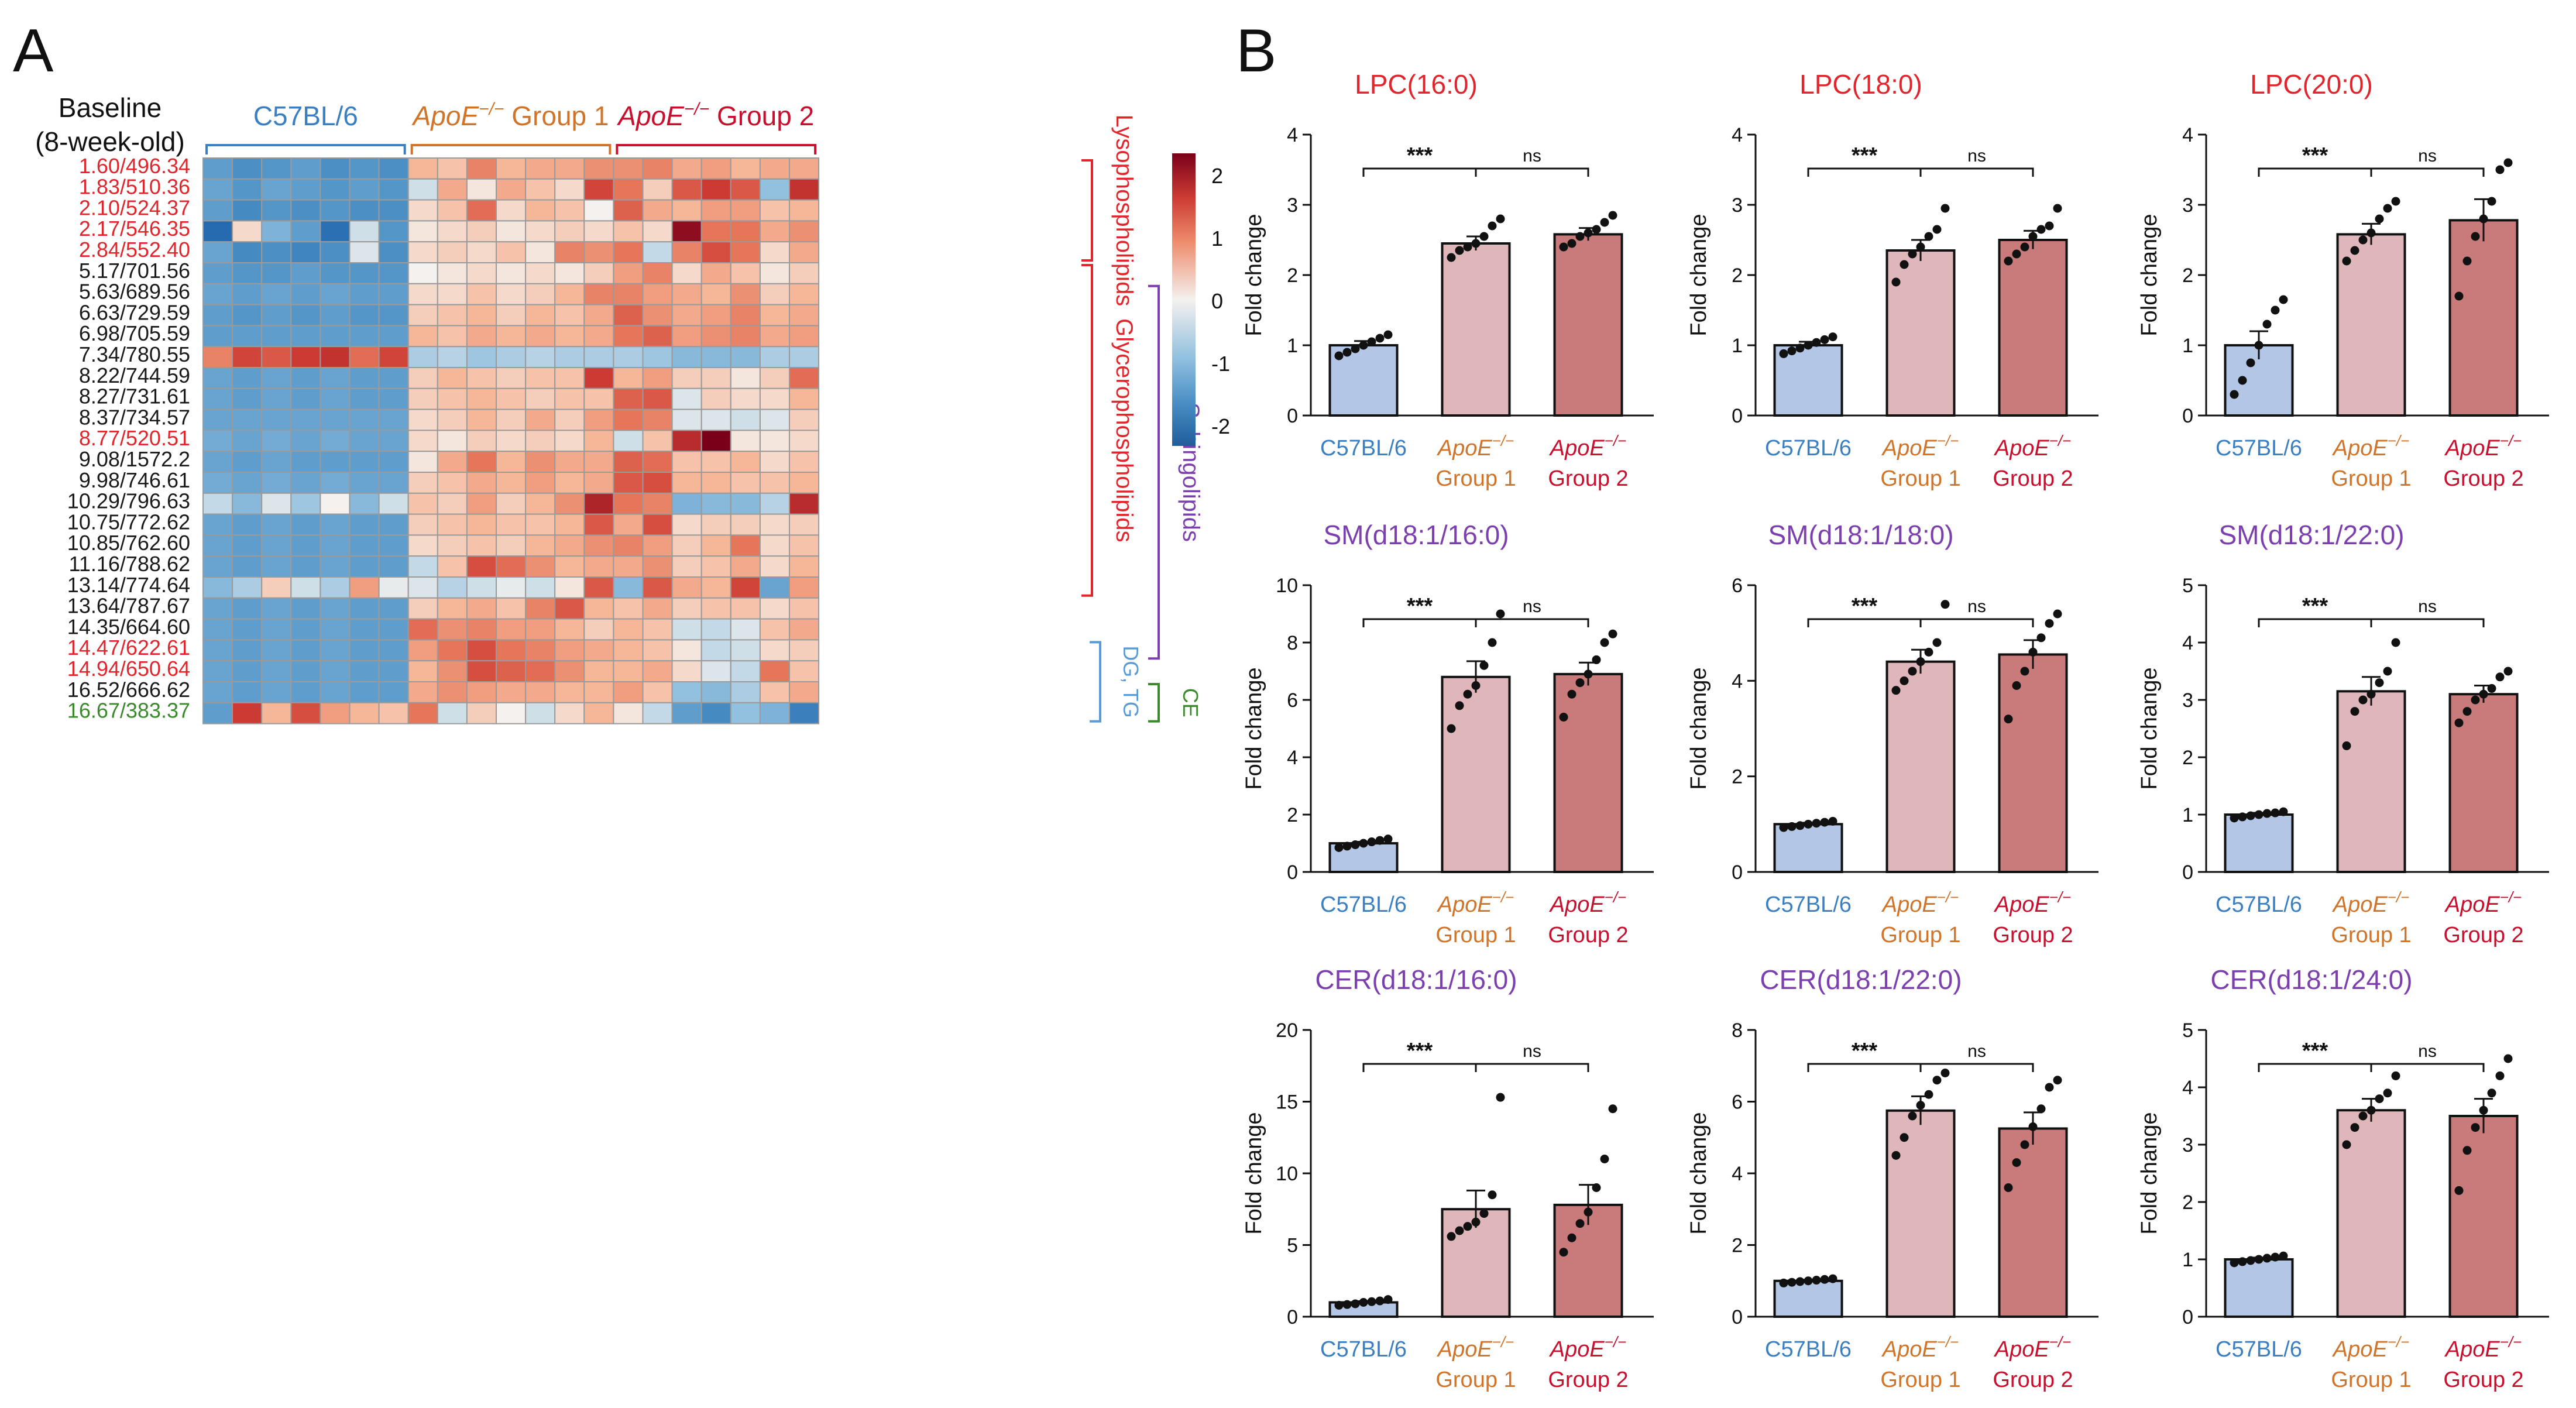 The height and width of the screenshot is (1408, 2576). Describe the element at coordinates (134, 396) in the screenshot. I see `row-label: 8.27/731.61` at that location.